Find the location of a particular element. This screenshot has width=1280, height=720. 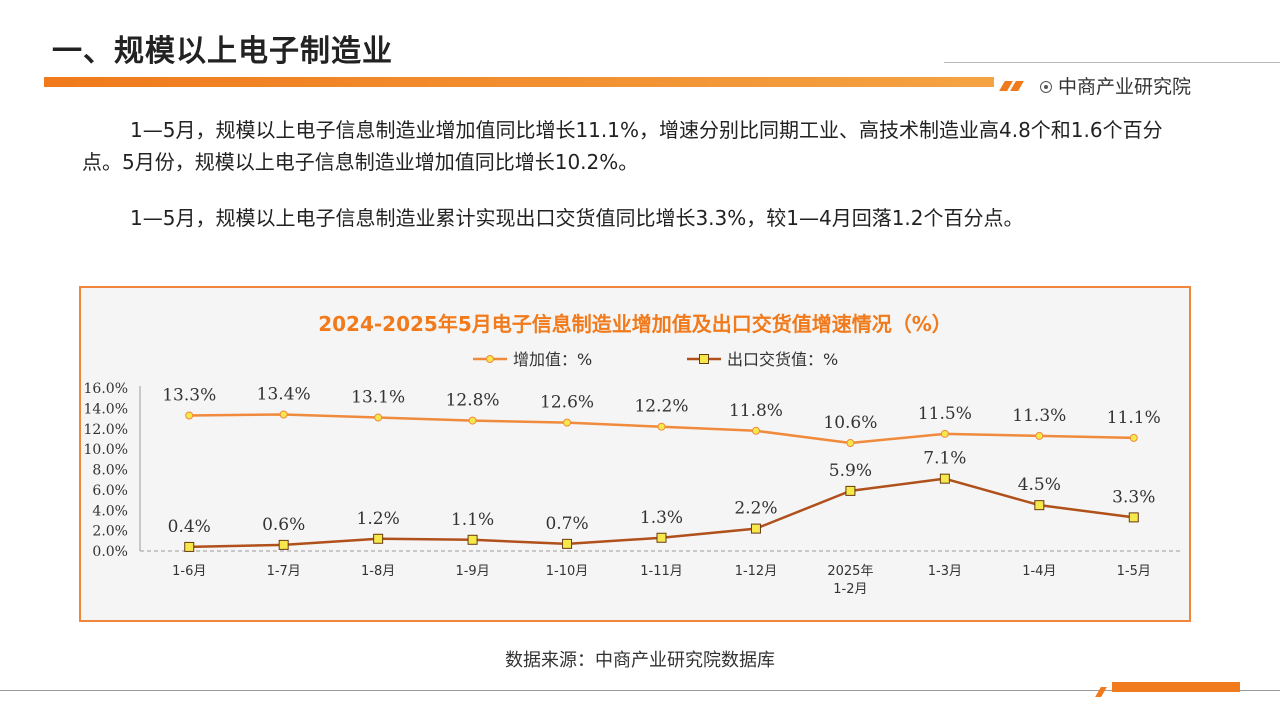

header-slash-decoration is located at coordinates (1011, 85).